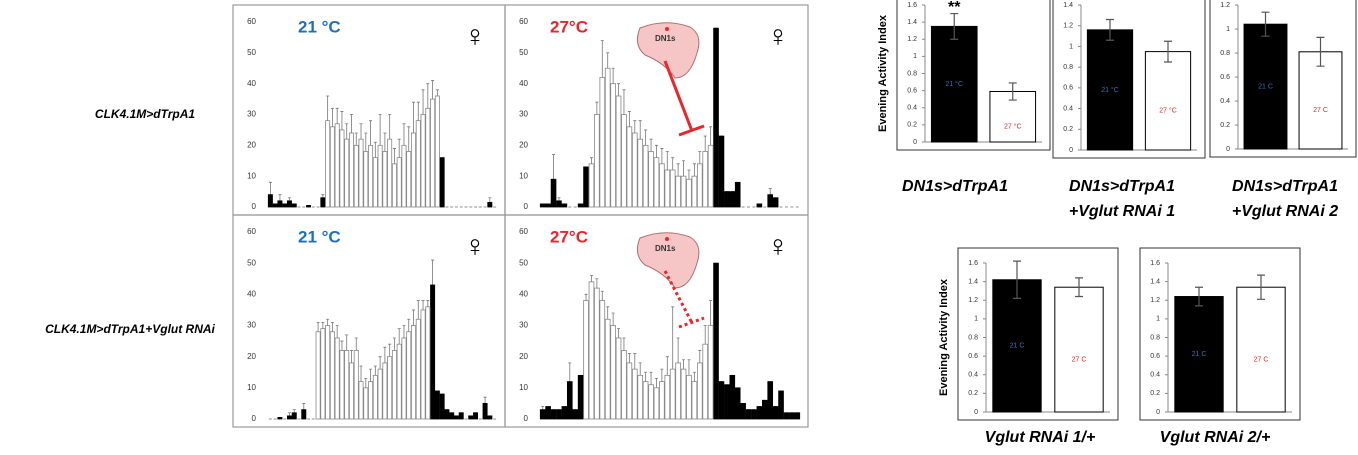 This screenshot has height=455, width=1358. What do you see at coordinates (251, 52) in the screenshot?
I see `y-tick-label: 50` at bounding box center [251, 52].